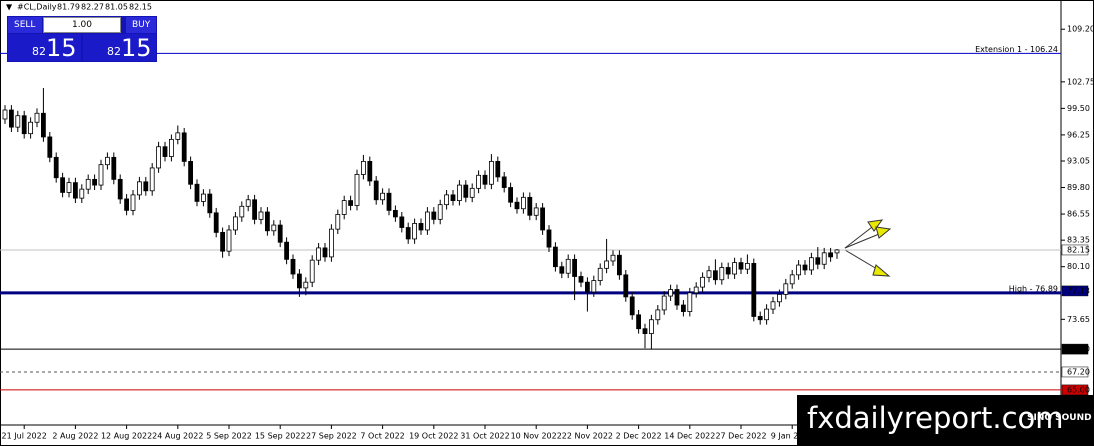  I want to click on buy-price: 82 15, so click(119, 48).